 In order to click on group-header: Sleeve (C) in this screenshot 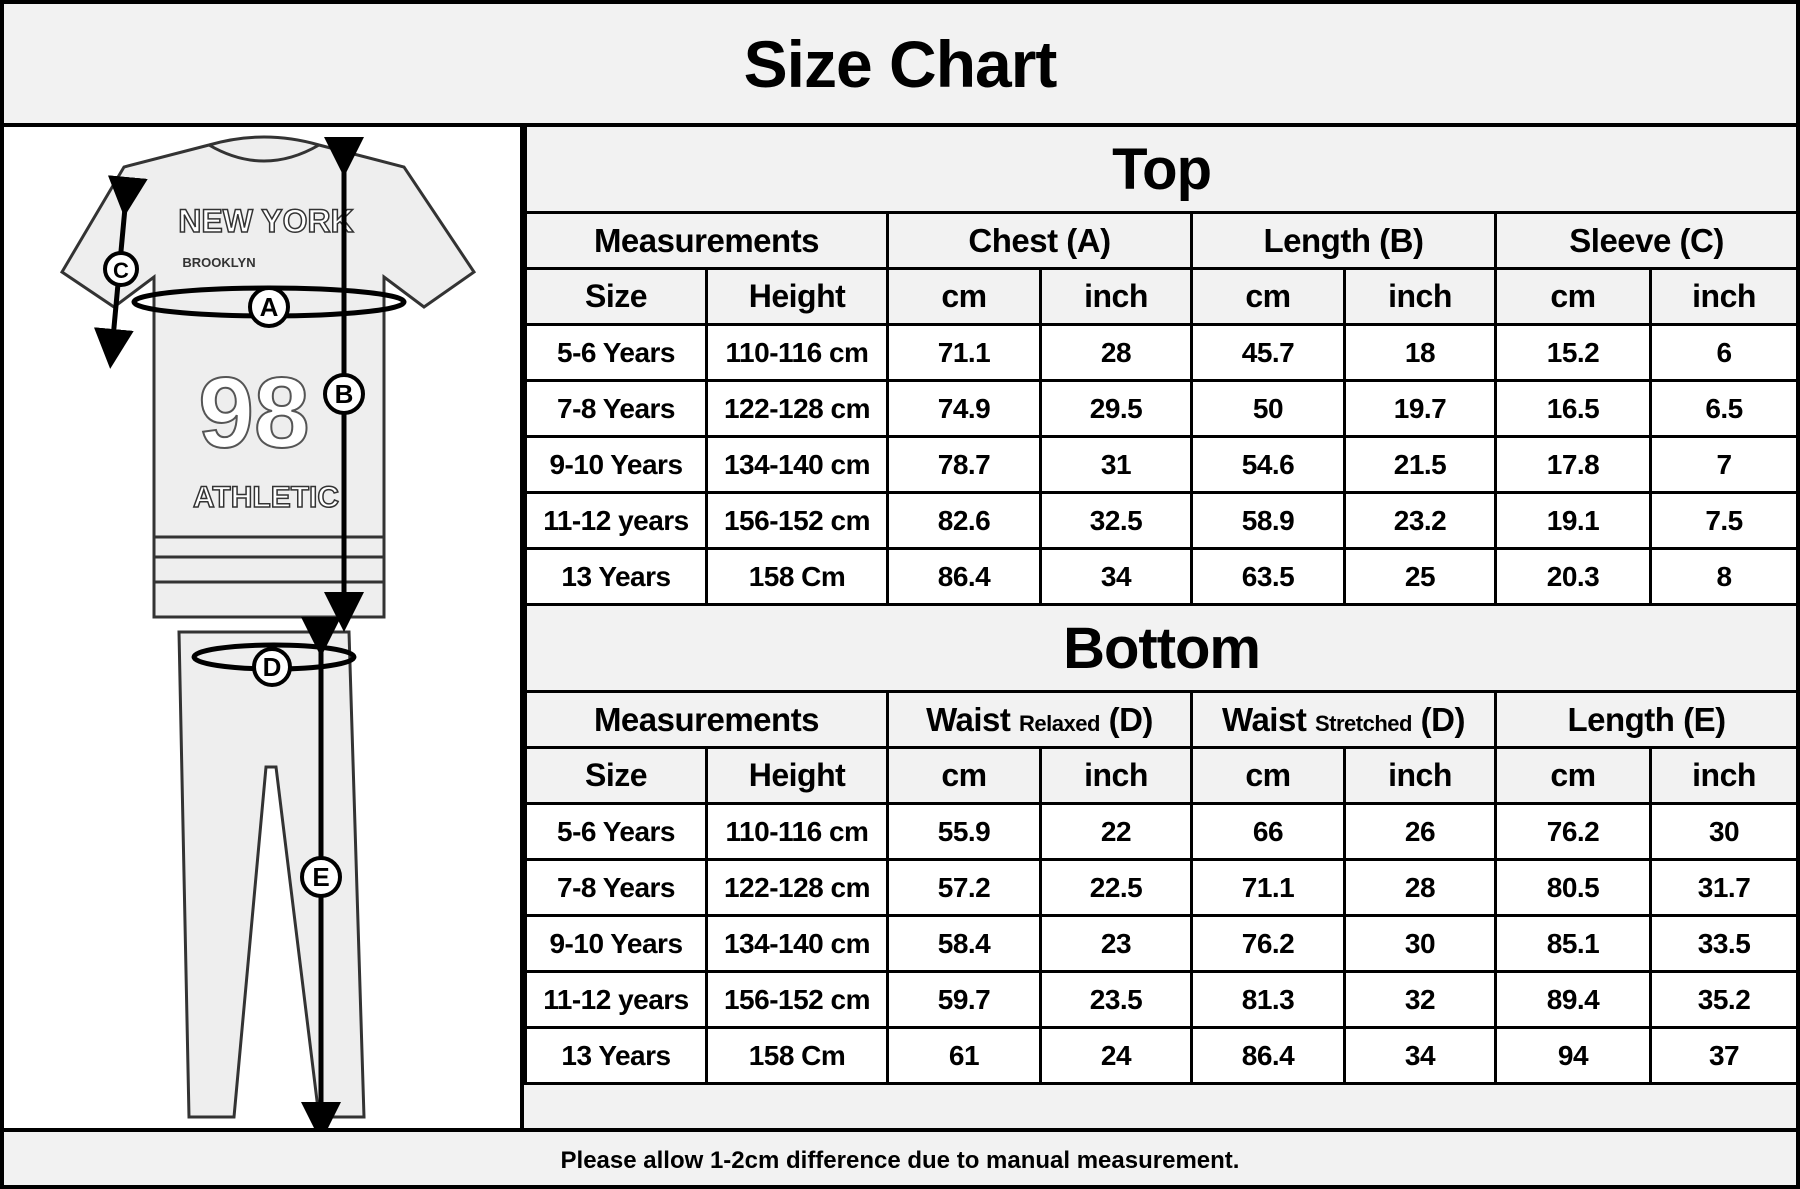, I will do `click(1646, 240)`.